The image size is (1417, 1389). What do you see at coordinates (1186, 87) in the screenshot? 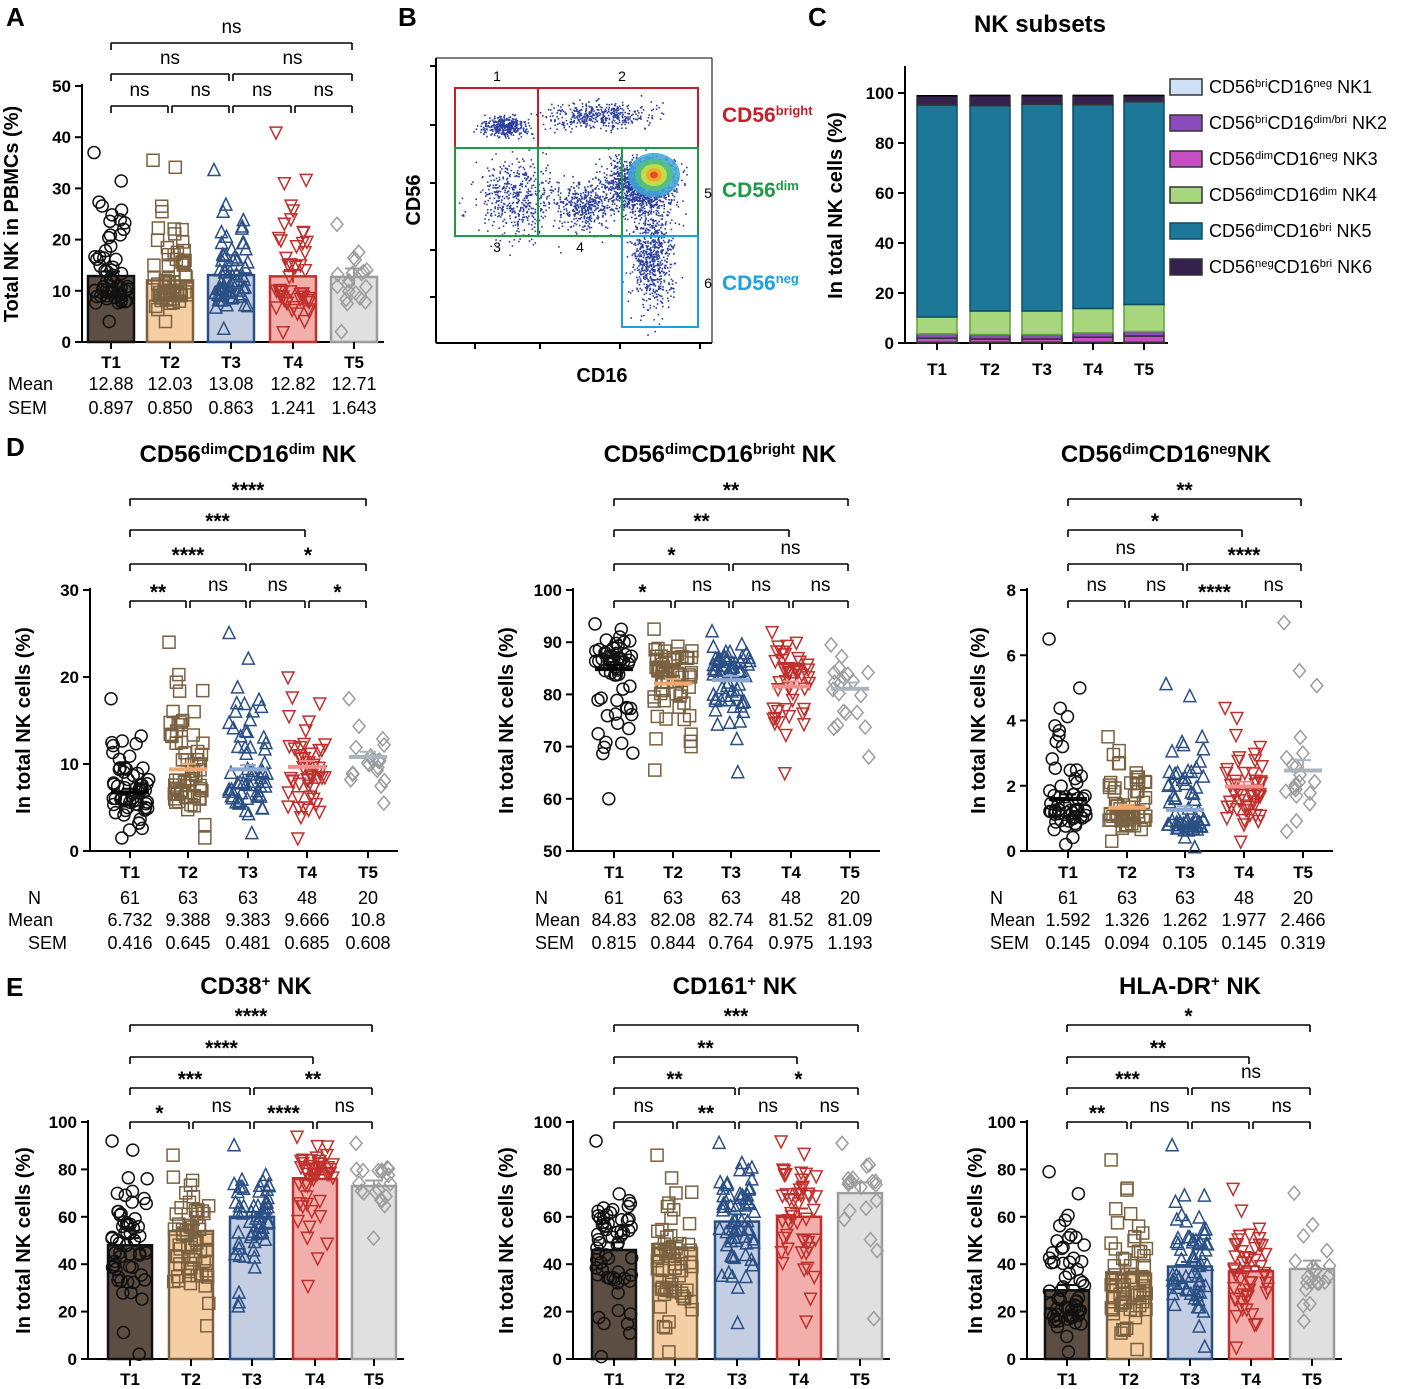
I see `legend-swatch` at bounding box center [1186, 87].